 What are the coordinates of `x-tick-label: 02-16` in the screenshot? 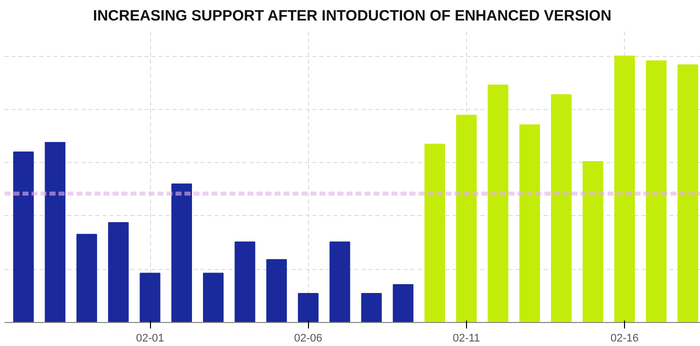 It's located at (624, 338).